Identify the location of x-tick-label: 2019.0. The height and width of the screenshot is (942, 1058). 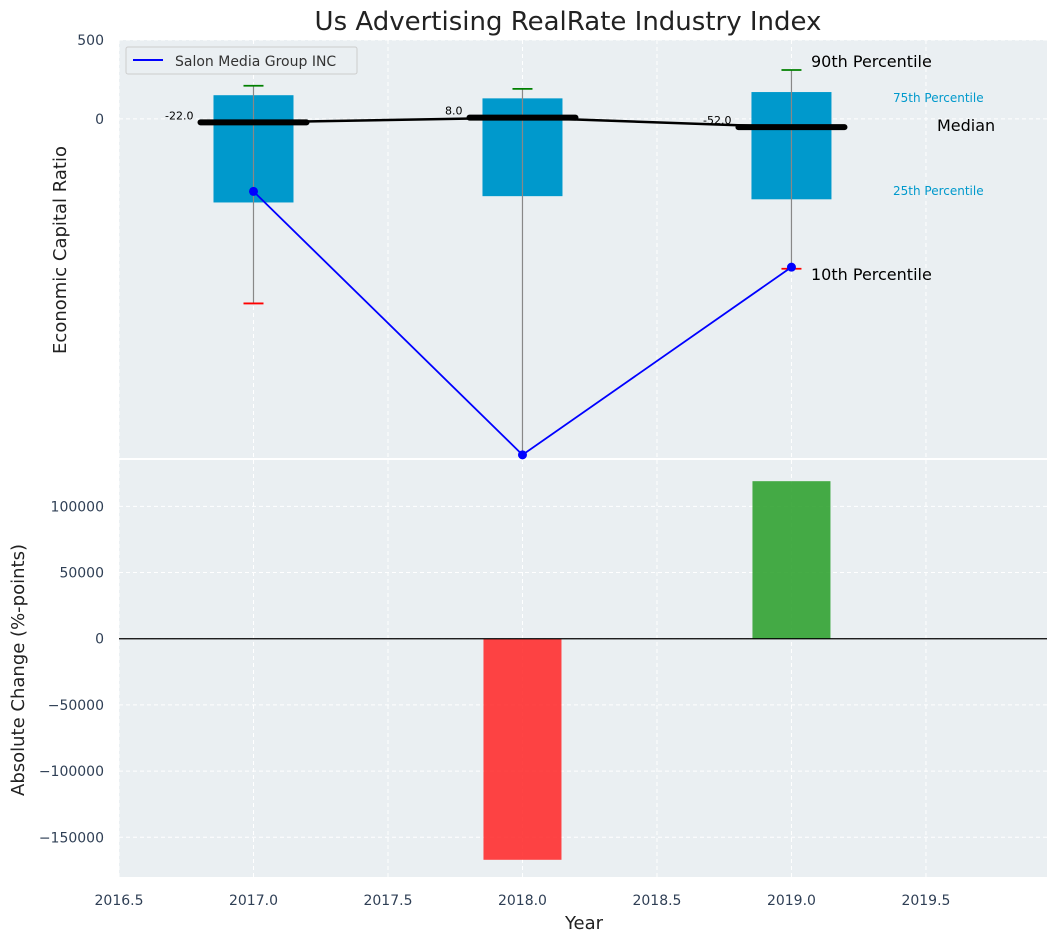
(791, 901).